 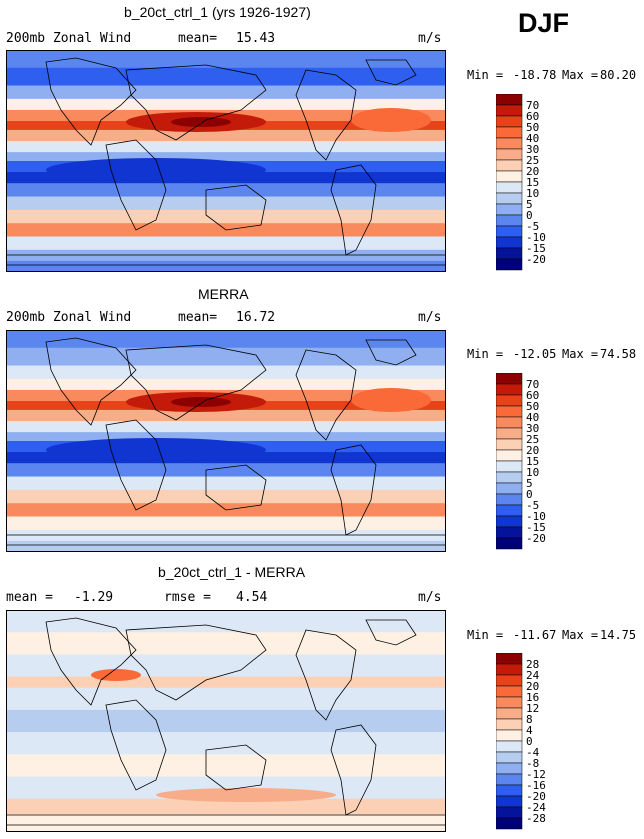 What do you see at coordinates (532, 763) in the screenshot?
I see `colorbar-tick-label: -8` at bounding box center [532, 763].